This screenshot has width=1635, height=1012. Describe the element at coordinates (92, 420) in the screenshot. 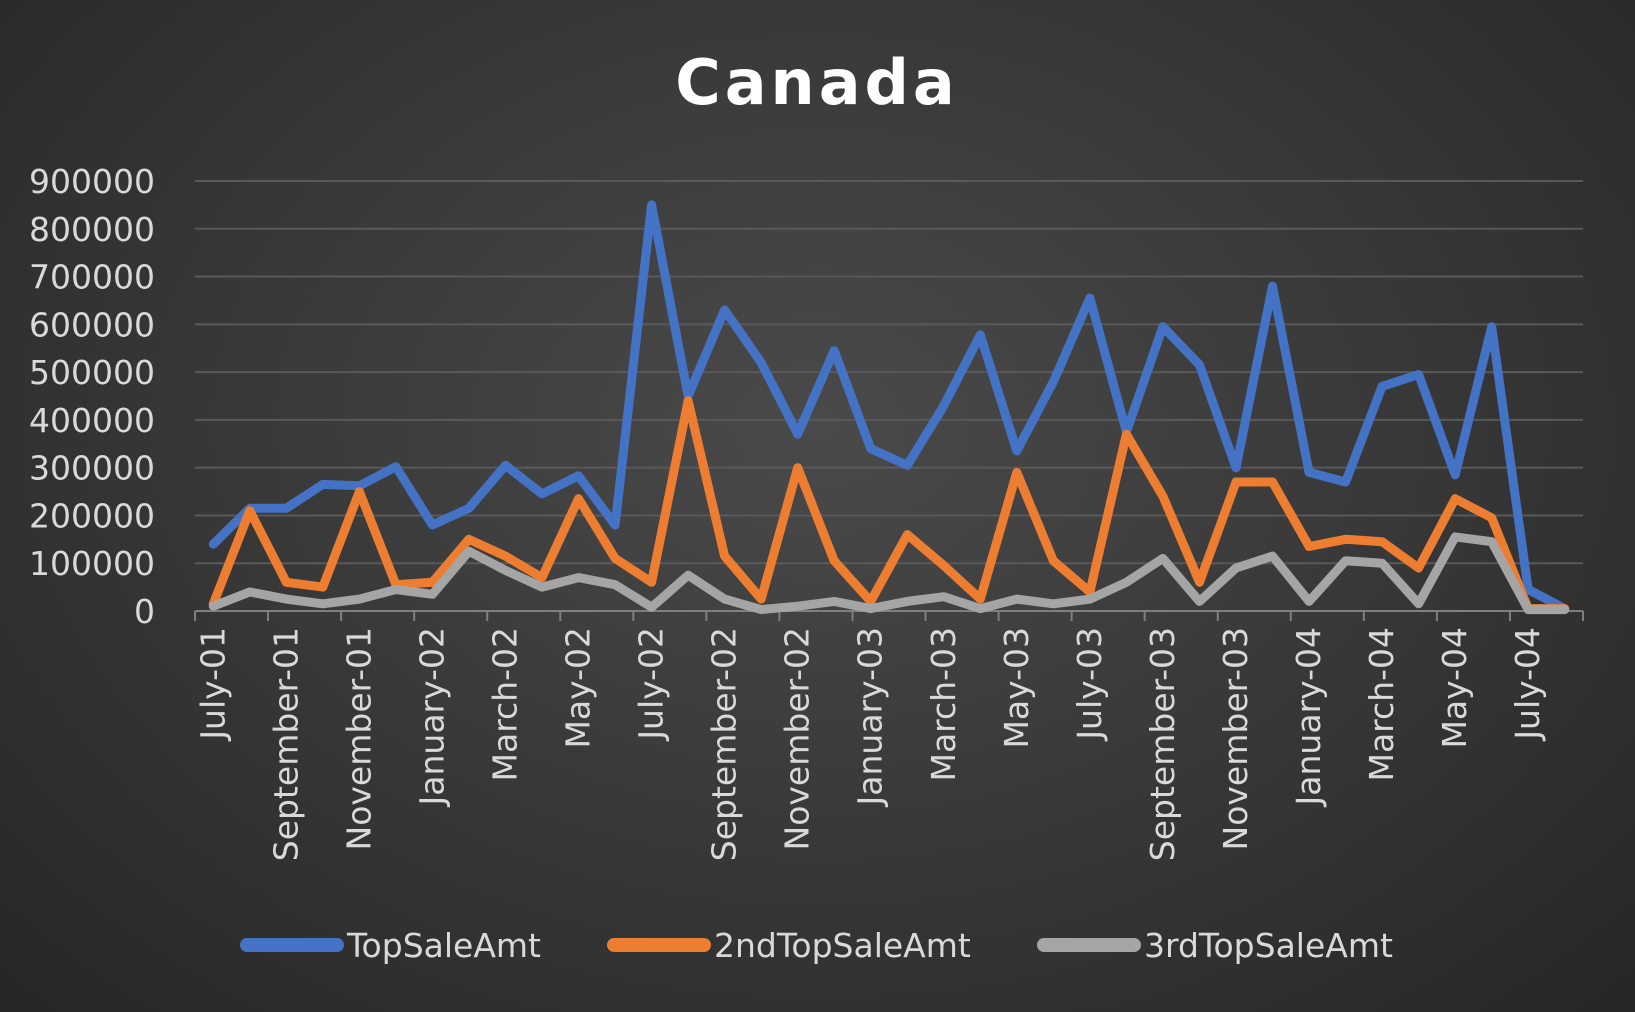

I see `y-tick-label: 400000` at that location.